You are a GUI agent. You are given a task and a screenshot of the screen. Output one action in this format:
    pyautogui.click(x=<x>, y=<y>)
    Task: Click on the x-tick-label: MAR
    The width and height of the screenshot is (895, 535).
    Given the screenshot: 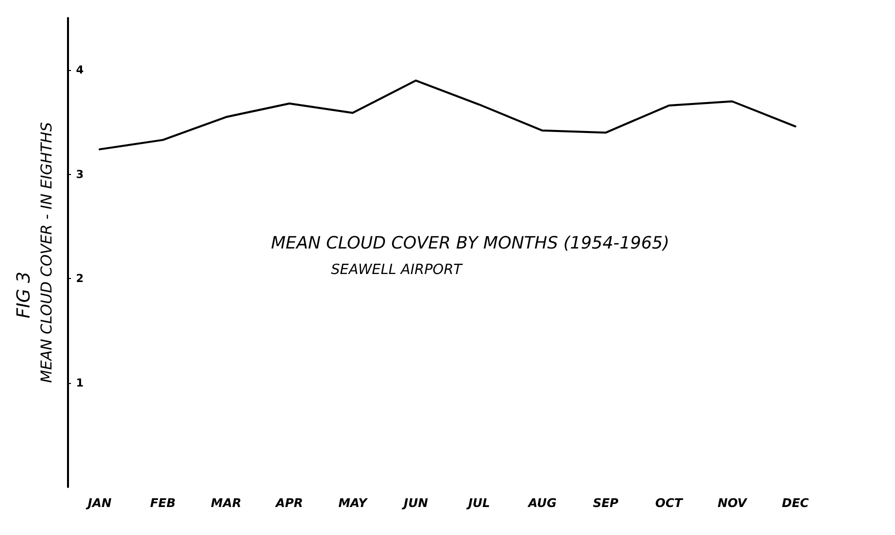 What is the action you would take?
    pyautogui.click(x=226, y=503)
    